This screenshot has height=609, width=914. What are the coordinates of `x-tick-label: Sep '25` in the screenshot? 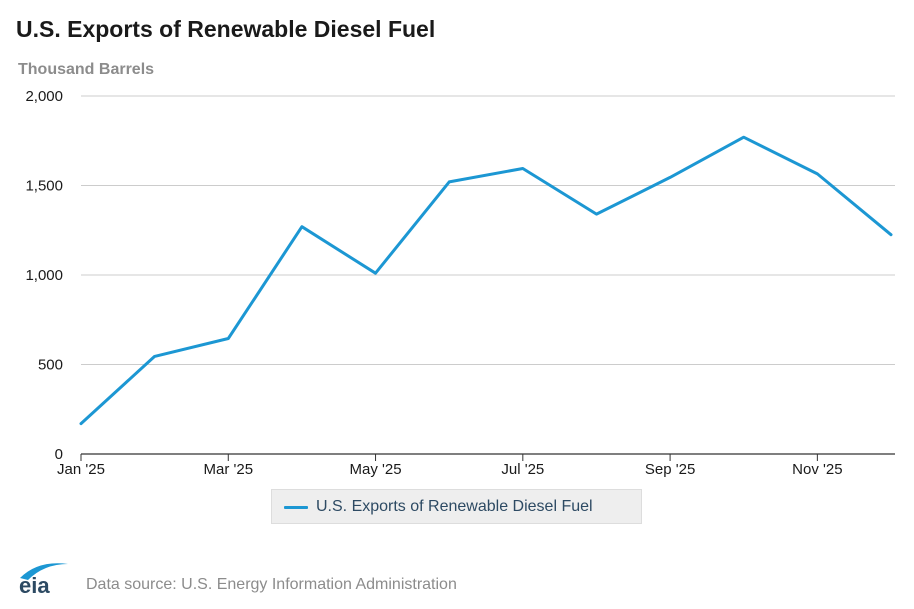 It's located at (670, 469).